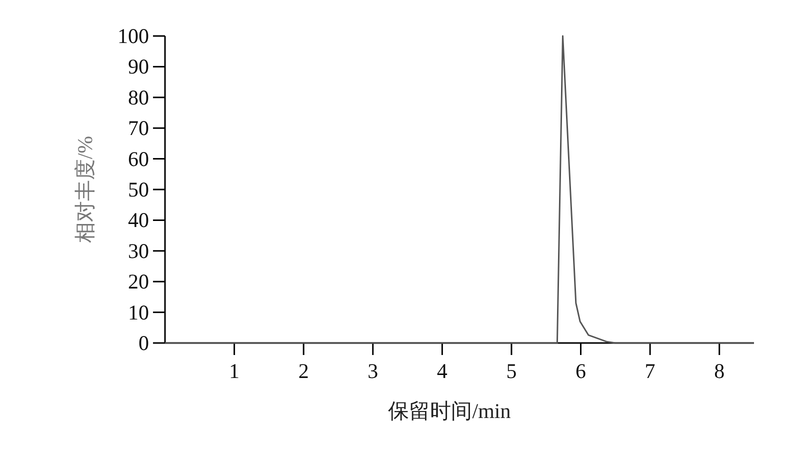 This screenshot has width=786, height=452. What do you see at coordinates (85, 190) in the screenshot?
I see `y-axis-title: 相对丰度/%` at bounding box center [85, 190].